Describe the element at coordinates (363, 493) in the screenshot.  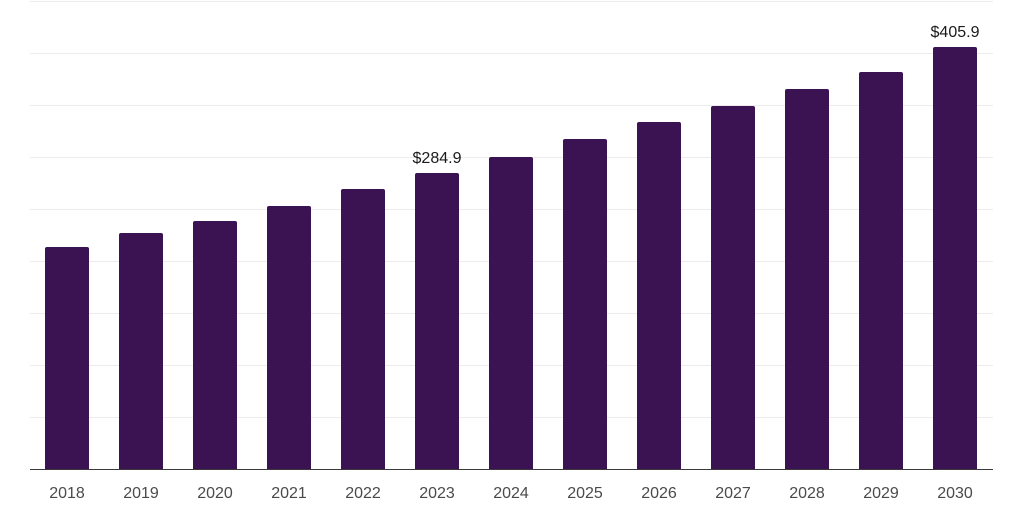
I see `x-axis-label-2022: 2022` at that location.